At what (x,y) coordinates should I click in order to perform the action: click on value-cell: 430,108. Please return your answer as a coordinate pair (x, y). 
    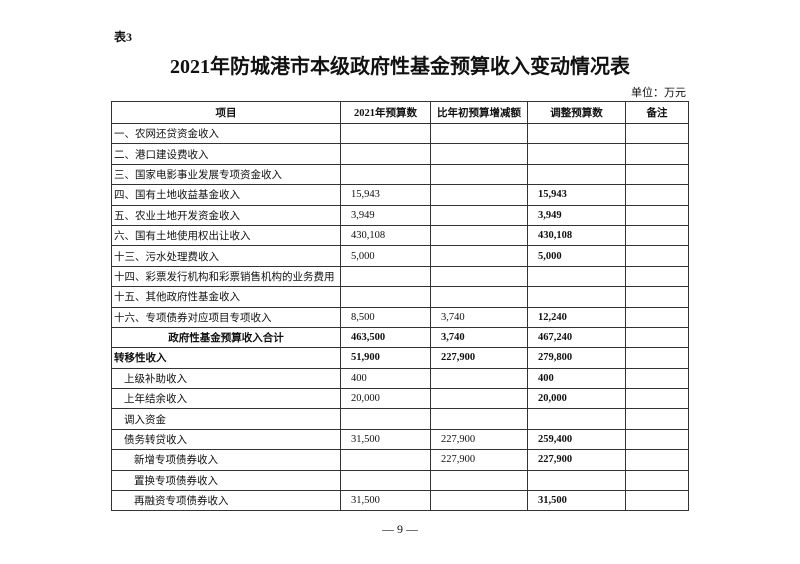
    Looking at the image, I should click on (385, 235).